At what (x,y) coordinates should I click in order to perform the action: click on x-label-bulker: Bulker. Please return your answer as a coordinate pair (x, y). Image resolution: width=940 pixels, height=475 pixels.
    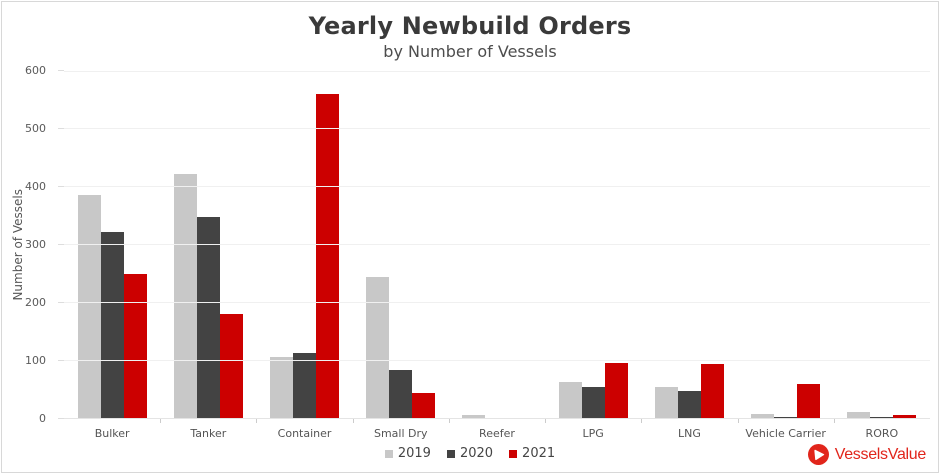
    Looking at the image, I should click on (112, 433).